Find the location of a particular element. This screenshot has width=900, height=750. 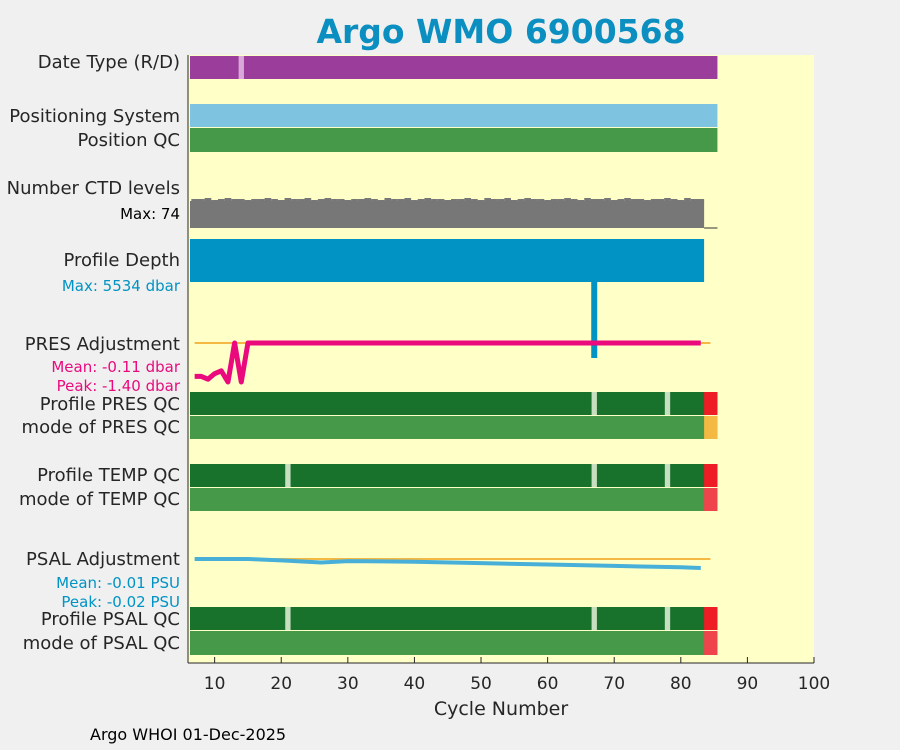

mode-psal-qc-bad is located at coordinates (711, 643).